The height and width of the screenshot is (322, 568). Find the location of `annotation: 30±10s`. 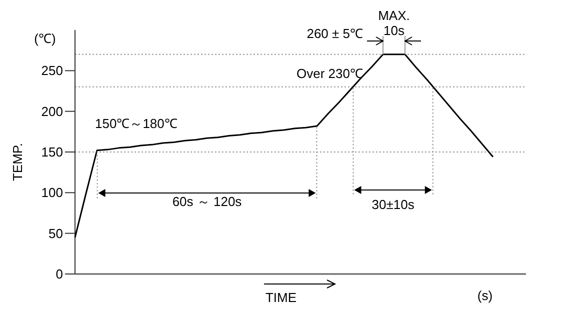

annotation: 30±10s is located at coordinates (393, 204).